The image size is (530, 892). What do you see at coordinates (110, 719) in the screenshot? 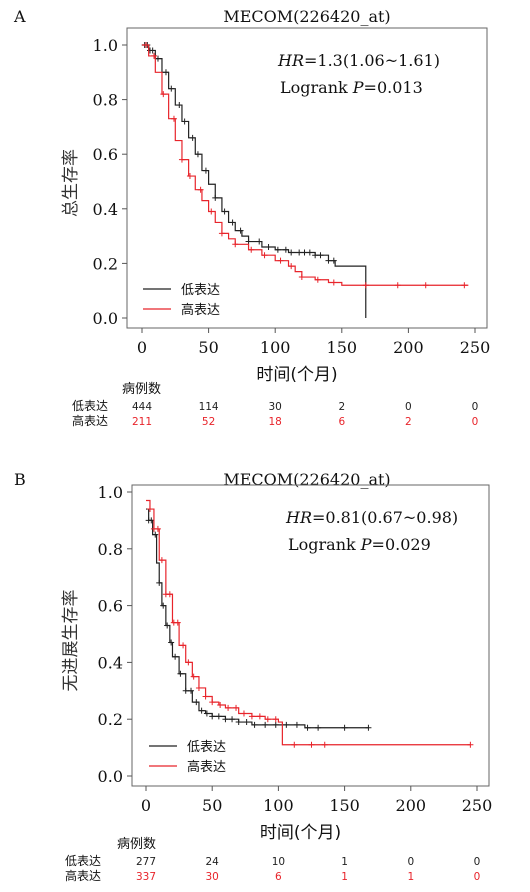
I see `y-tick-label: 0.2` at bounding box center [110, 719].